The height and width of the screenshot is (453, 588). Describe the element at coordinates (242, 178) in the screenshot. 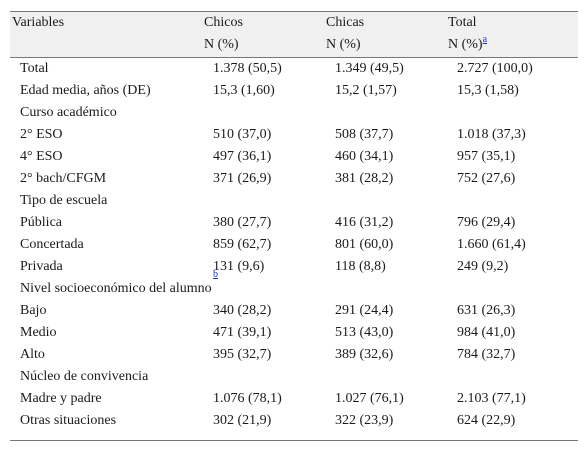

I see `cell-chicos: 371 (26,9)` at that location.